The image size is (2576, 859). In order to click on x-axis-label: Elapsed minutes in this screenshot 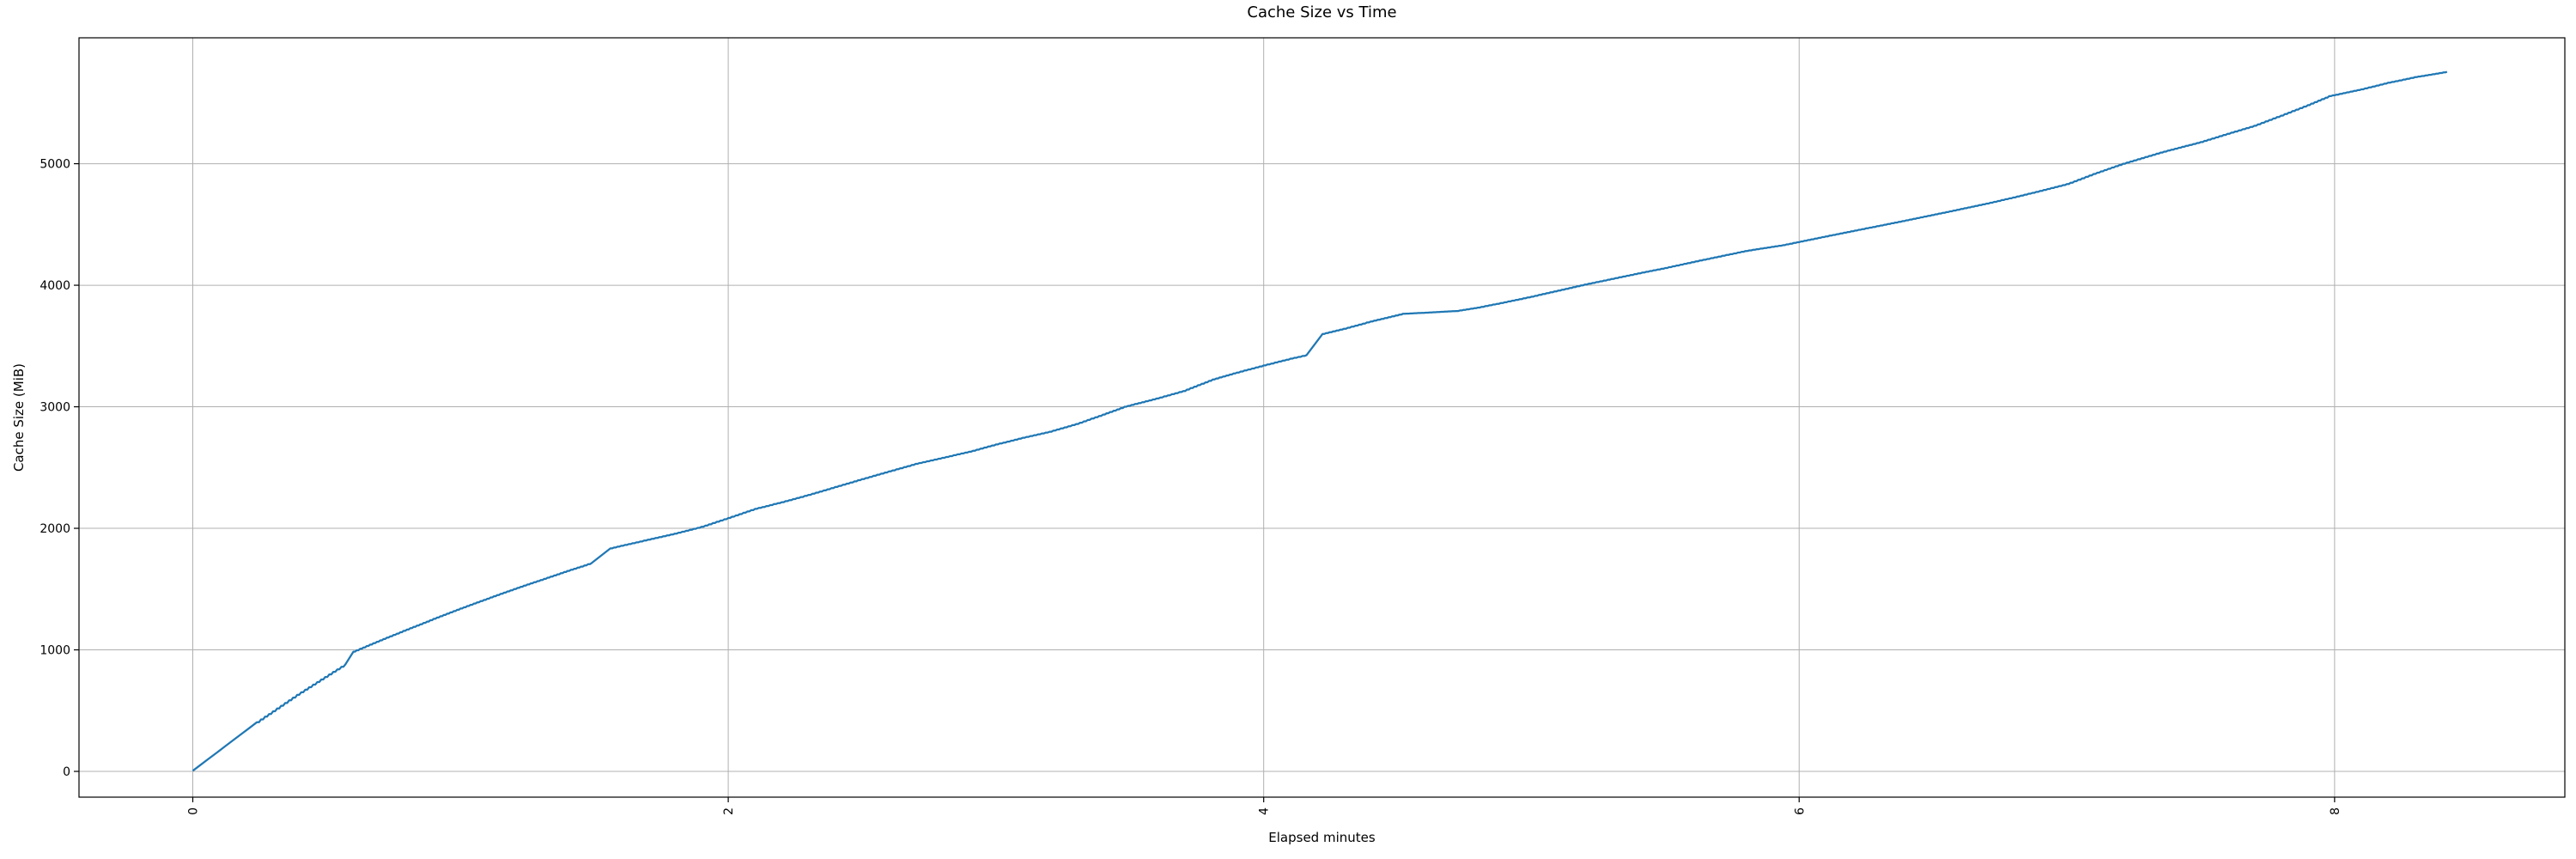, I will do `click(1322, 837)`.